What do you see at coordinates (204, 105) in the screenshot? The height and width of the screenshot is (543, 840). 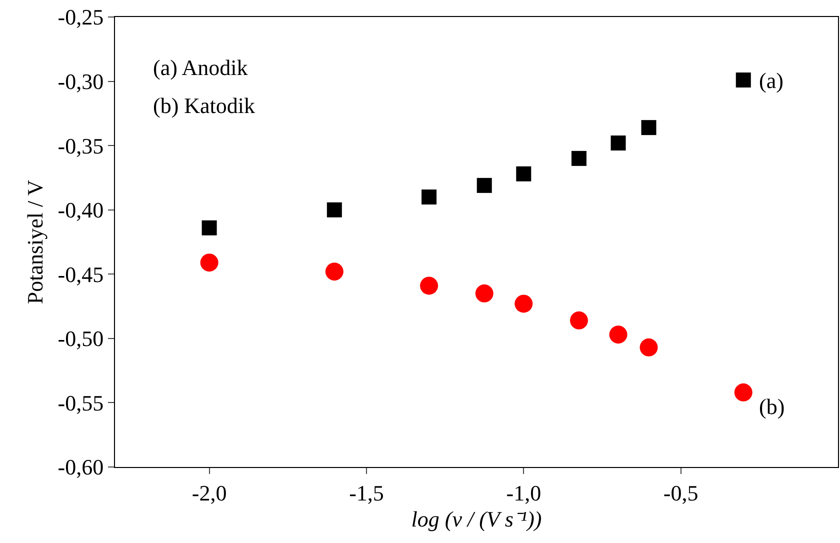 I see `annotation: (b) Katodik` at bounding box center [204, 105].